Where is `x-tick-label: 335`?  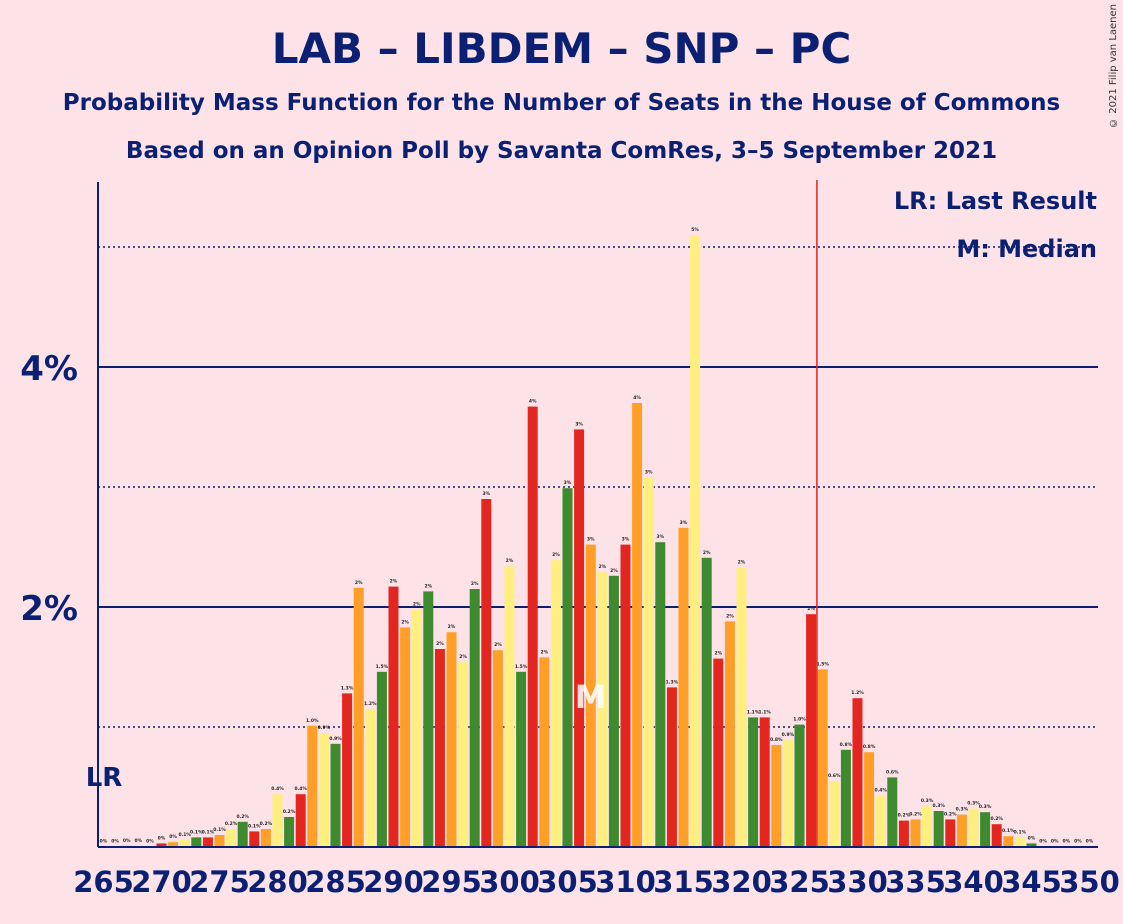
x-tick-label: 335 is located at coordinates (915, 882).